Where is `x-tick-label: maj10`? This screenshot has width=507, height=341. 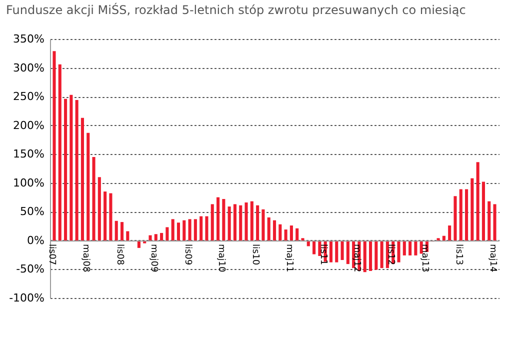
x-tick-label: maj10 is located at coordinates (221, 258).